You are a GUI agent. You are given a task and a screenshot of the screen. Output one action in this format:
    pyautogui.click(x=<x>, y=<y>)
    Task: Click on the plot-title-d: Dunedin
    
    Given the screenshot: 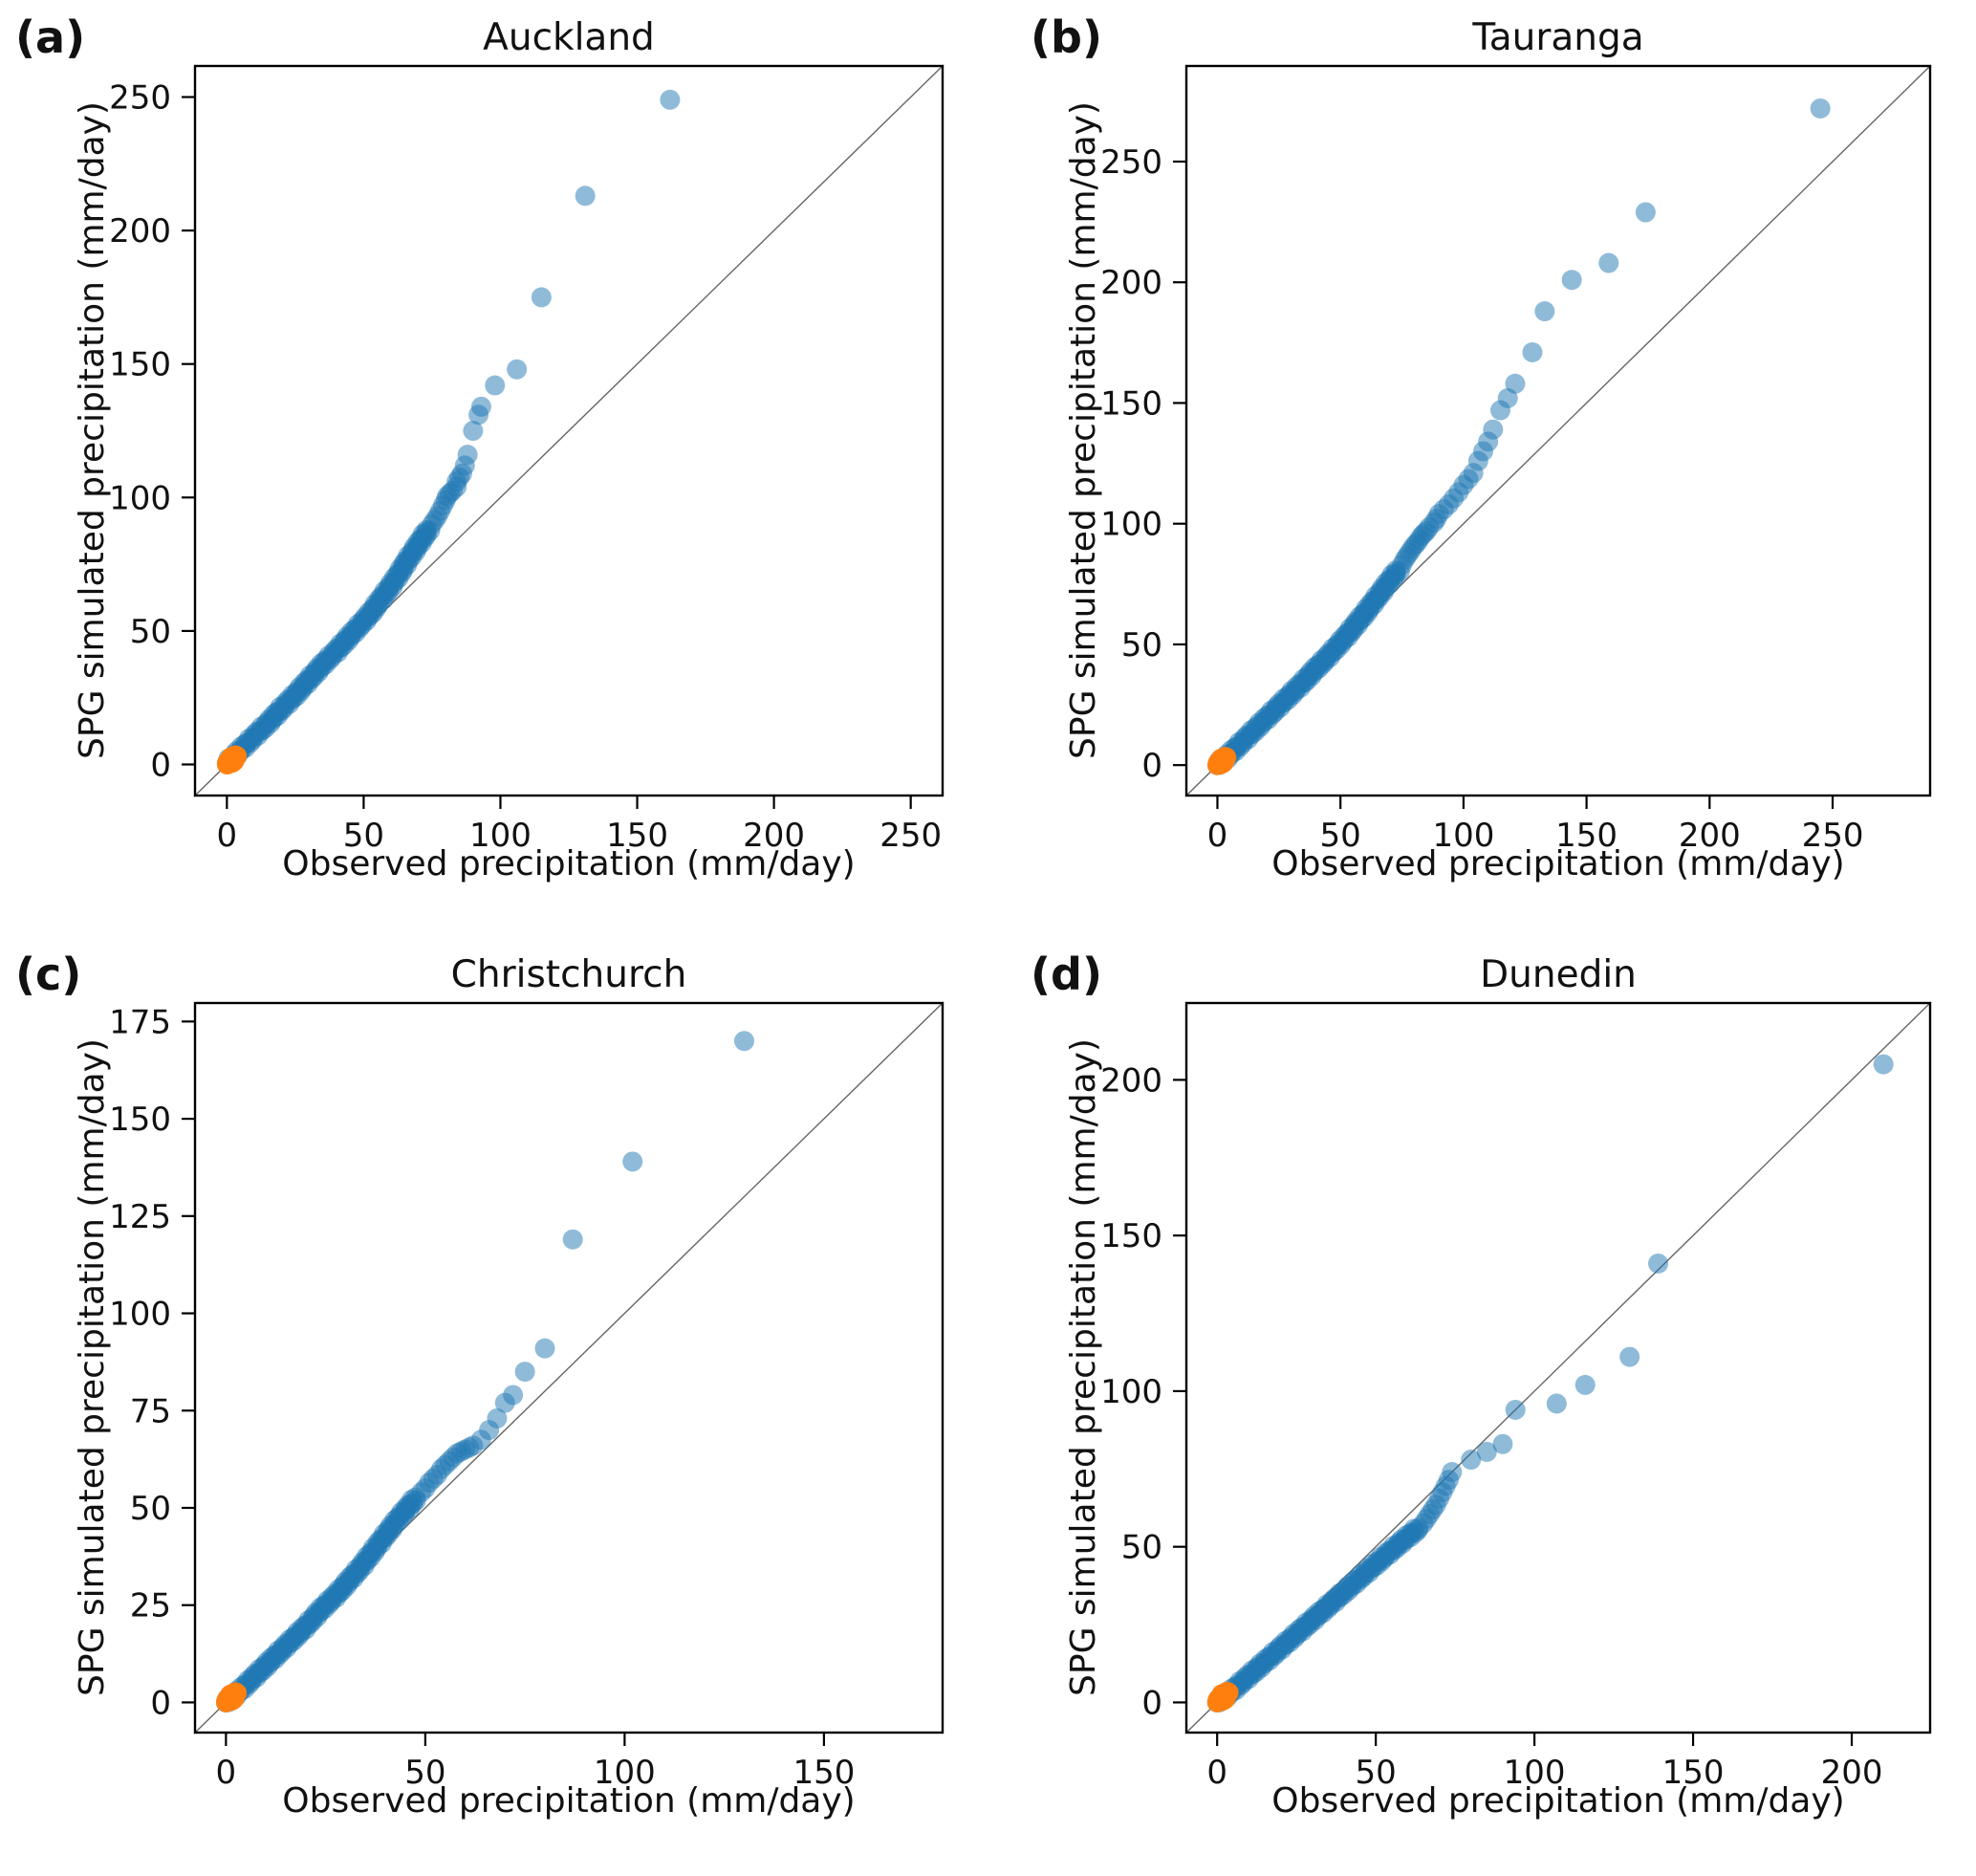 What is the action you would take?
    pyautogui.click(x=1558, y=974)
    